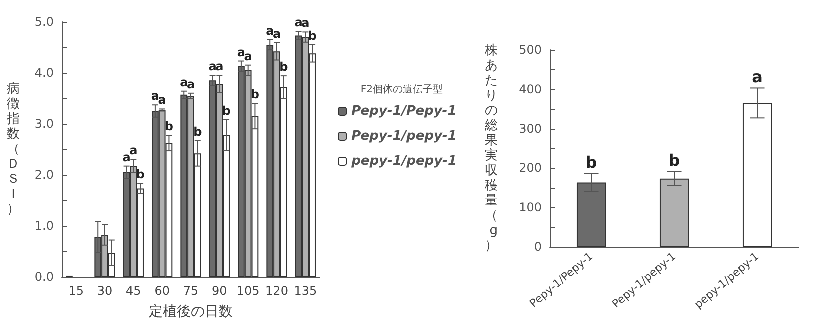 This screenshot has height=332, width=814. Describe the element at coordinates (44, 175) in the screenshot. I see `y-tick-label: 2.0` at that location.